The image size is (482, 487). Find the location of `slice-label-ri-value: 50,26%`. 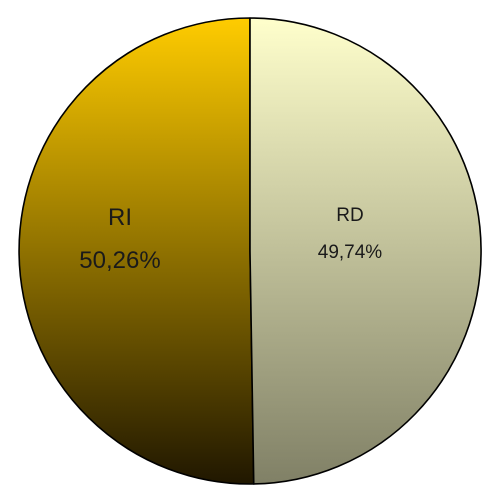

slice-label-ri-value: 50,26% is located at coordinates (119, 260).